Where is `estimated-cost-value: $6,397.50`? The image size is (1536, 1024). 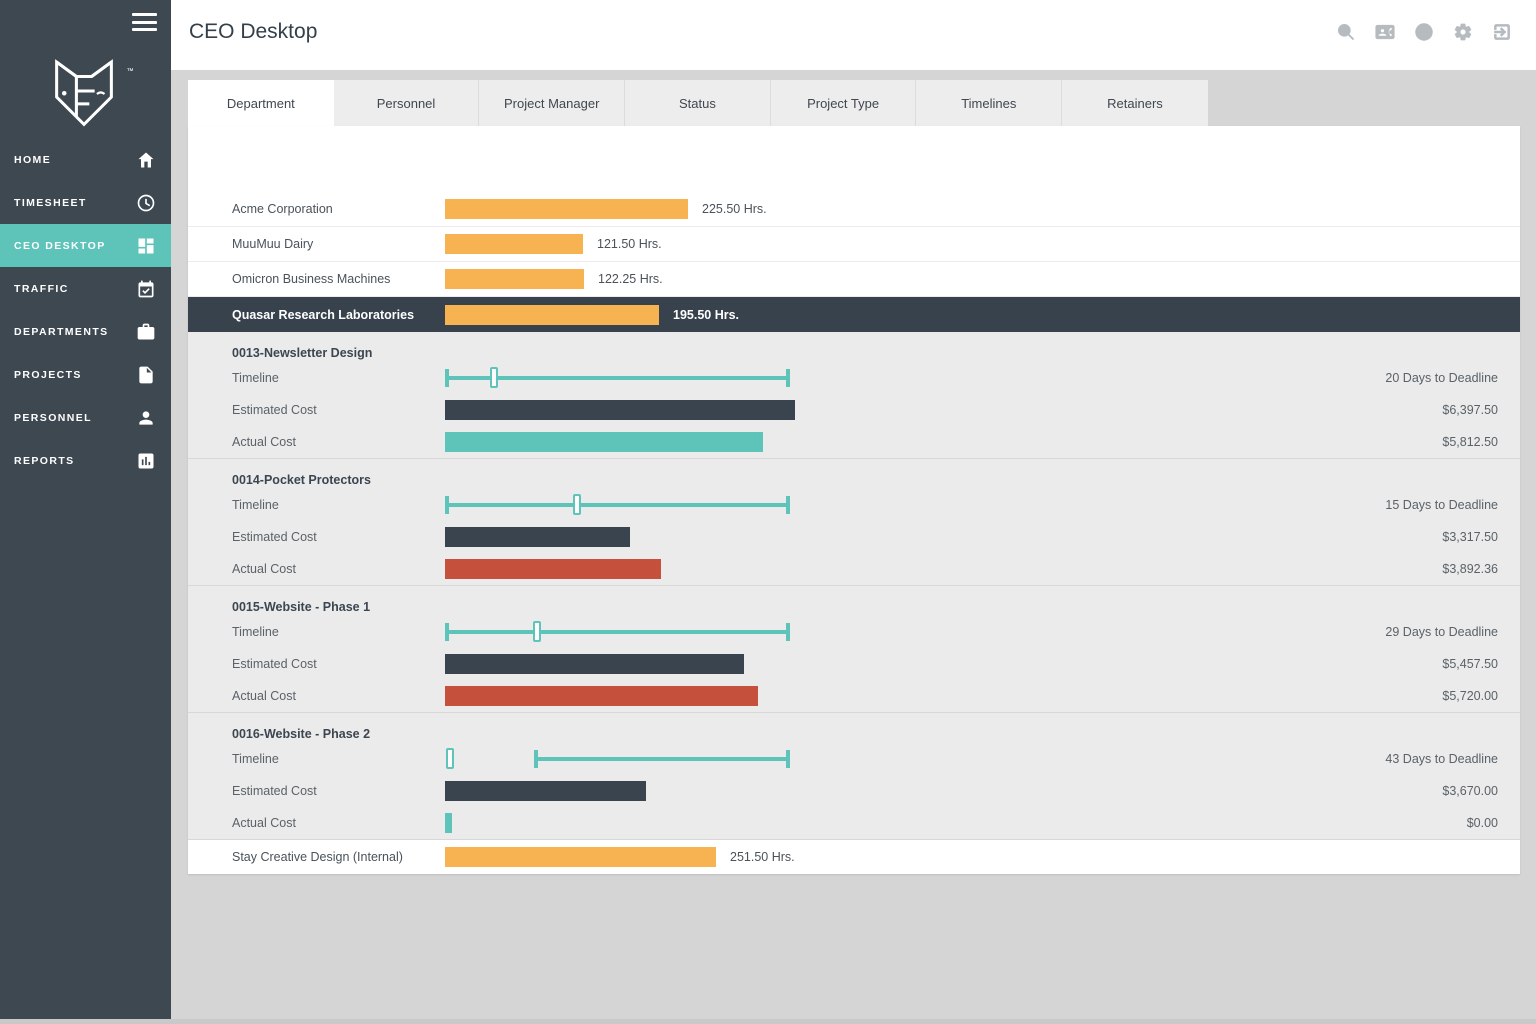 estimated-cost-value: $6,397.50 is located at coordinates (1470, 410).